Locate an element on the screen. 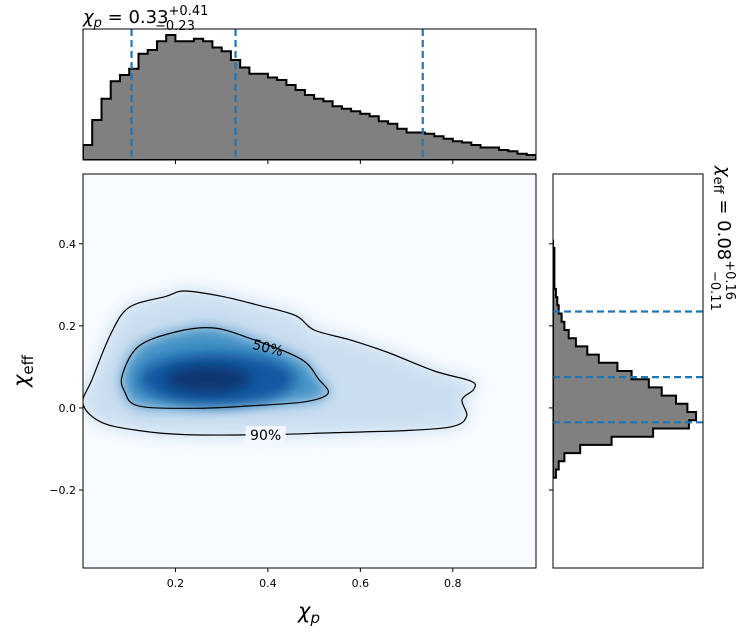 The width and height of the screenshot is (751, 634). contour-label-text-1: 90% is located at coordinates (265, 436).